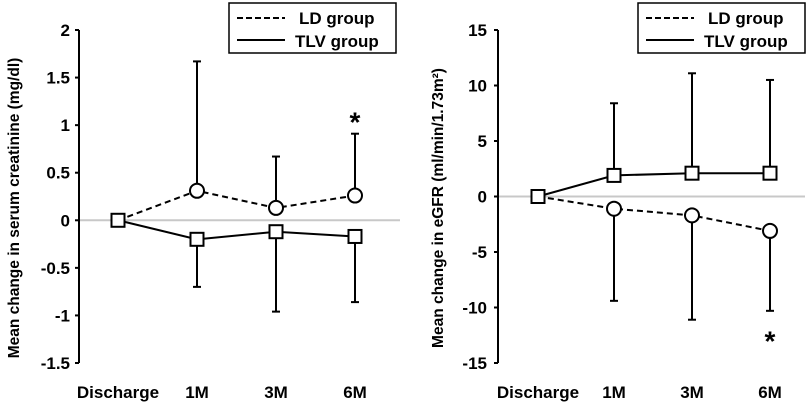 This screenshot has height=409, width=810. I want to click on y-tick-label: 1.5, so click(58, 78).